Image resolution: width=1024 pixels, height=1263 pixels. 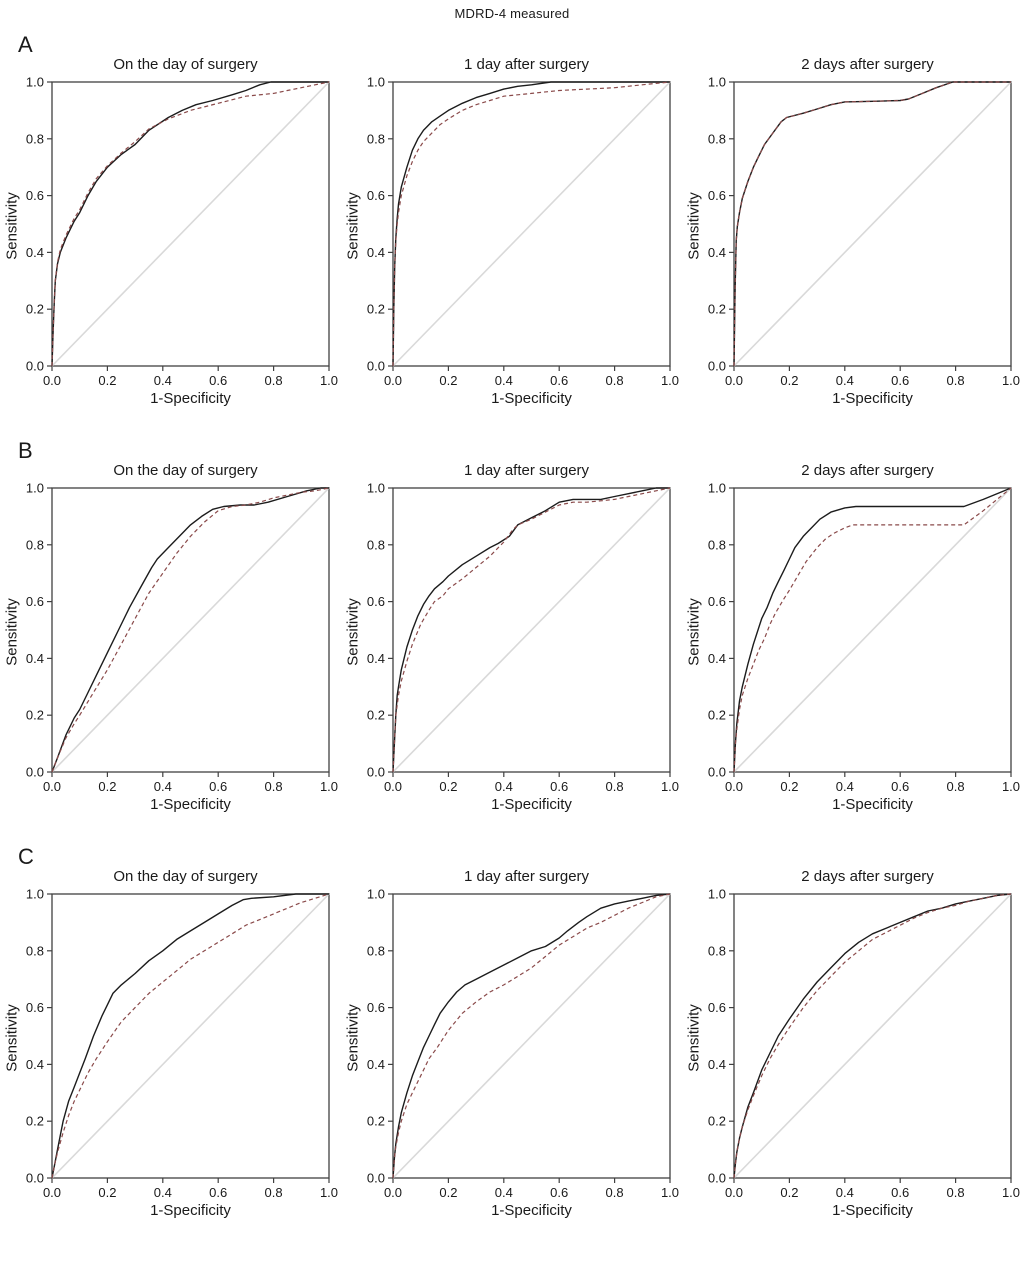 I want to click on panel-a-label: A, so click(x=25, y=44).